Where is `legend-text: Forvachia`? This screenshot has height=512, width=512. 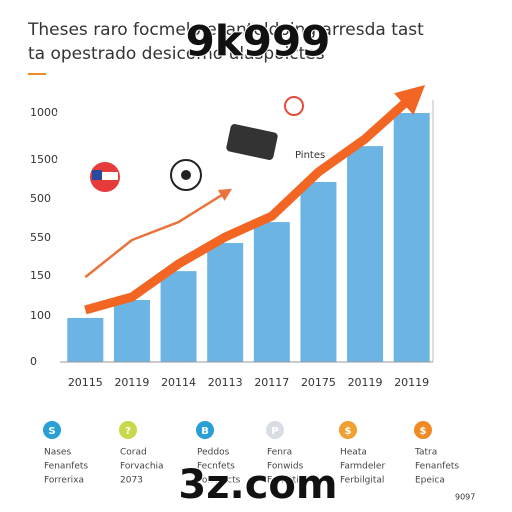 legend-text: Forvachia is located at coordinates (142, 467).